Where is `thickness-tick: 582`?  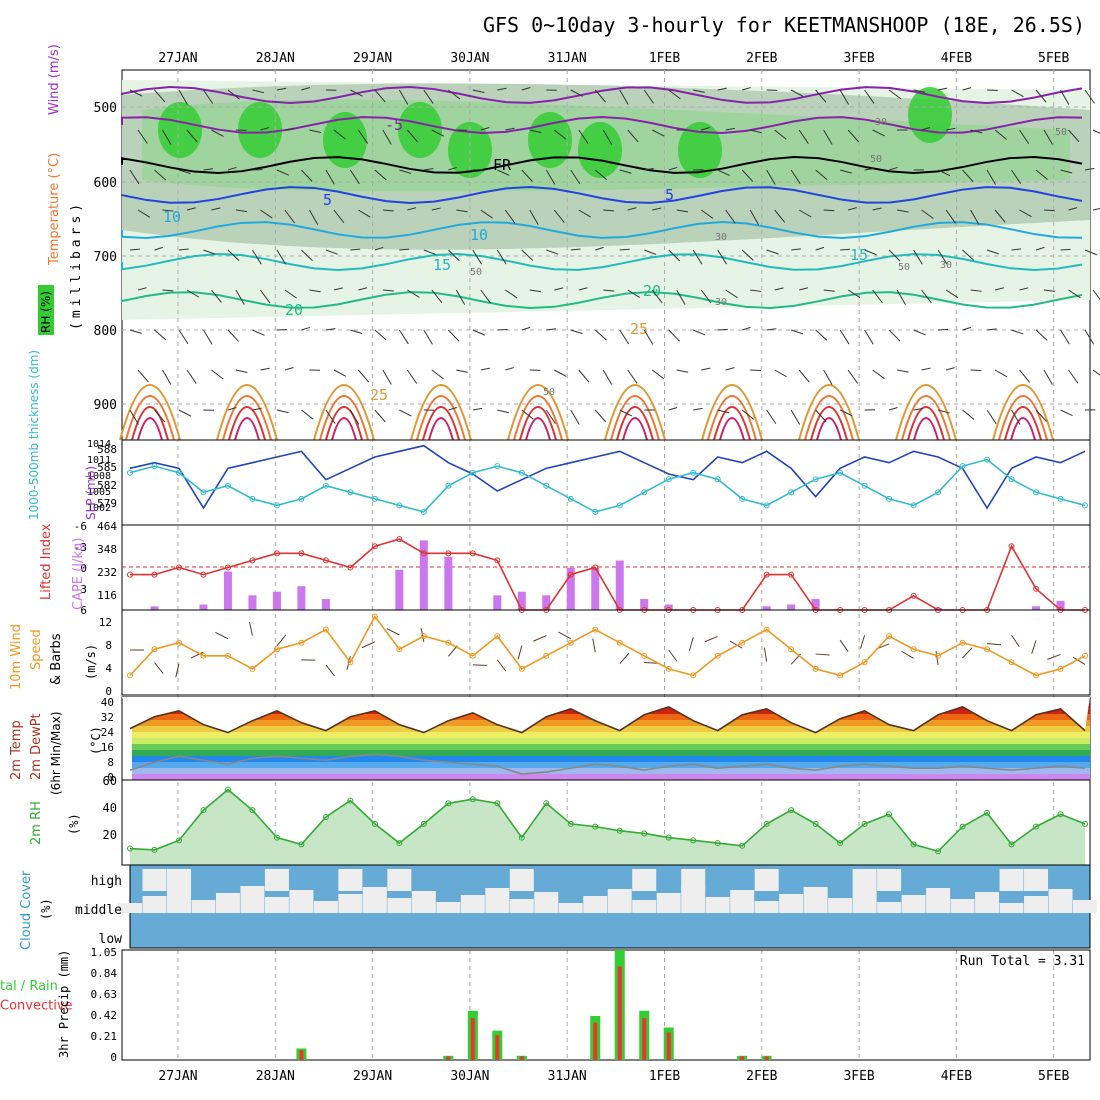 thickness-tick: 582 is located at coordinates (107, 485).